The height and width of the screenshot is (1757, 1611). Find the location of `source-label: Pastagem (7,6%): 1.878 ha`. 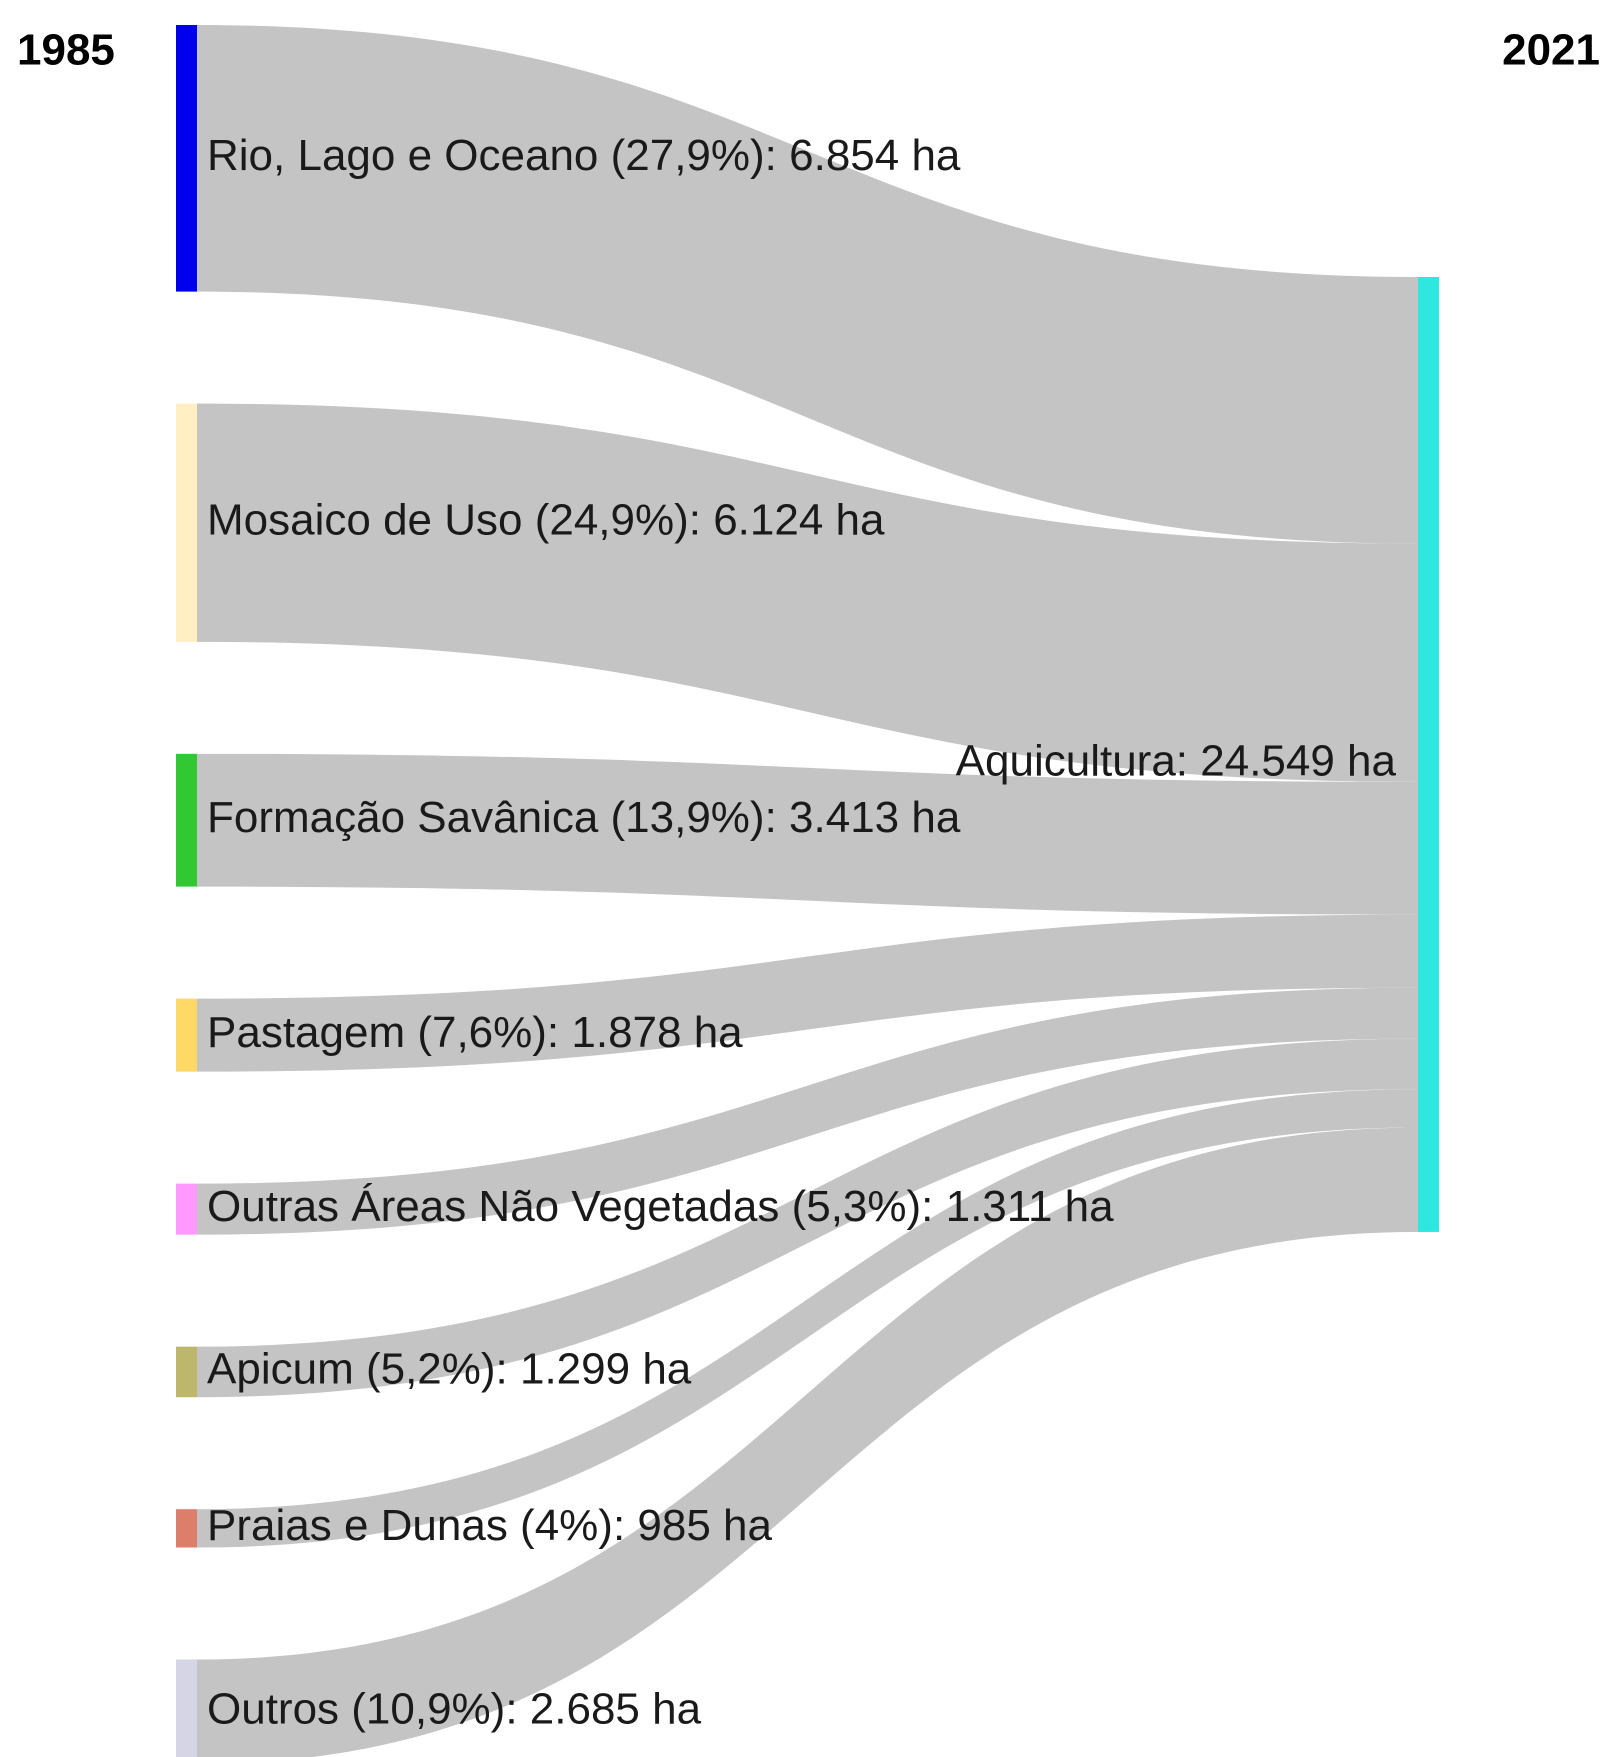

source-label: Pastagem (7,6%): 1.878 ha is located at coordinates (475, 1032).